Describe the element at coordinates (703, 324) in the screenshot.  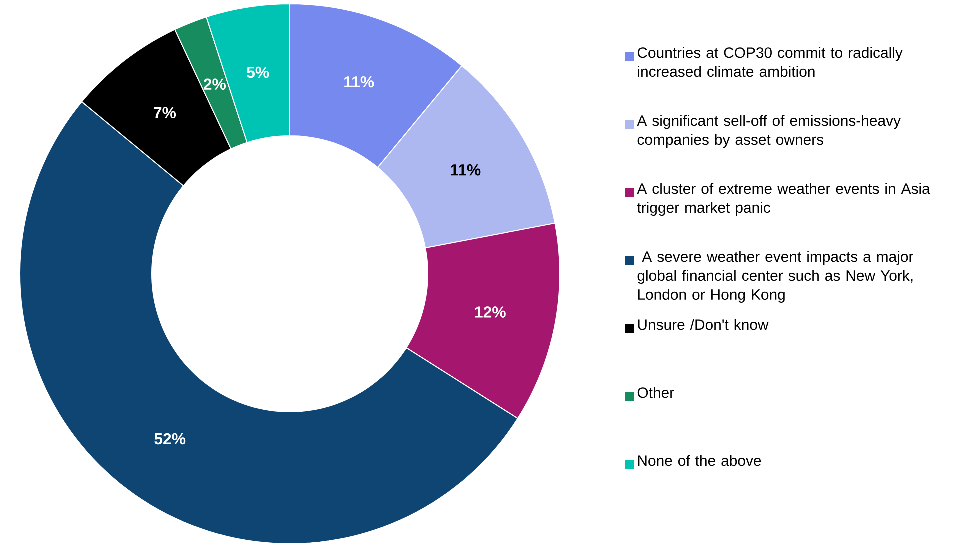
I see `legend-label: Unsure /Don't know` at that location.